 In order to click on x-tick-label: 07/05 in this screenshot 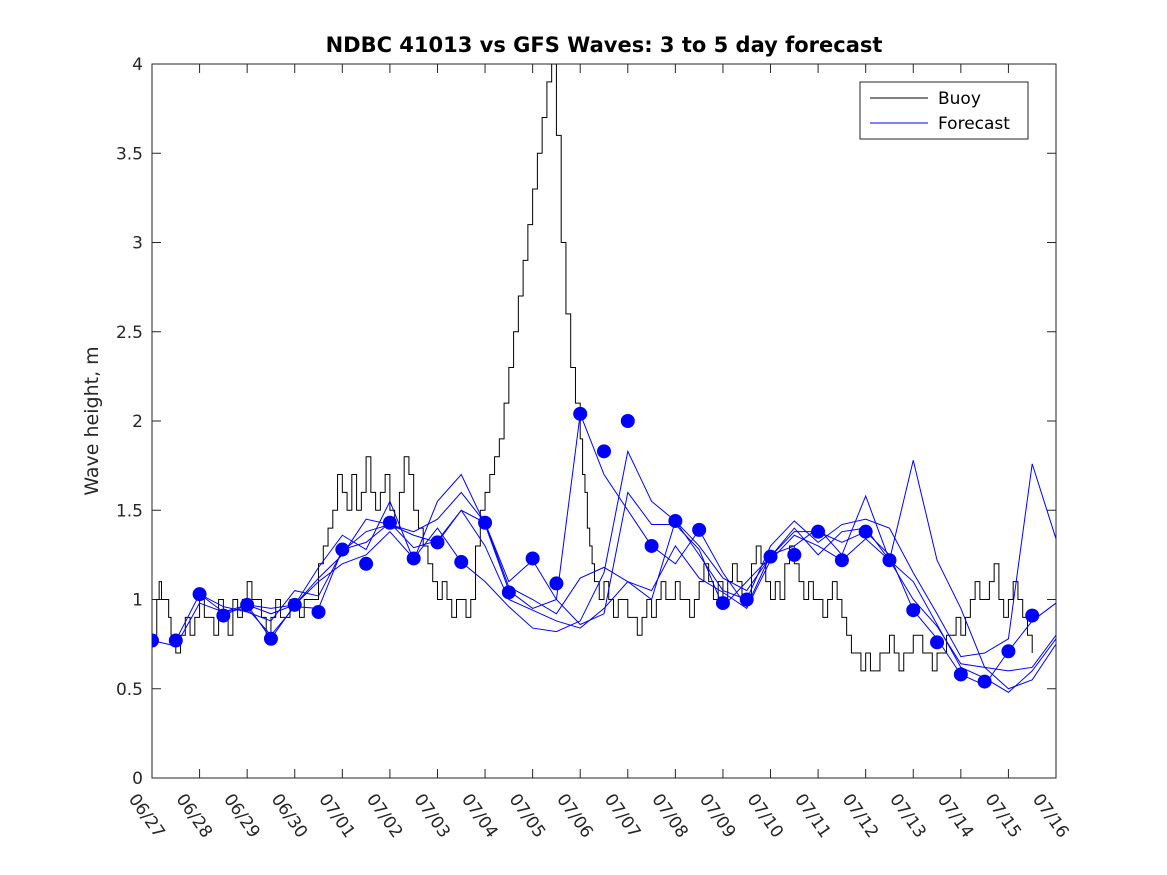, I will do `click(527, 816)`.